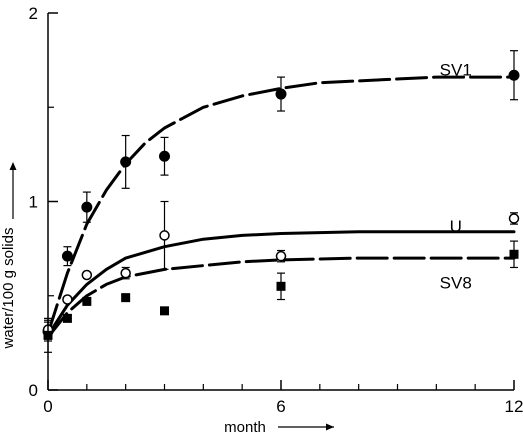 The height and width of the screenshot is (439, 523). Describe the element at coordinates (33, 202) in the screenshot. I see `y-tick-label: 1` at that location.